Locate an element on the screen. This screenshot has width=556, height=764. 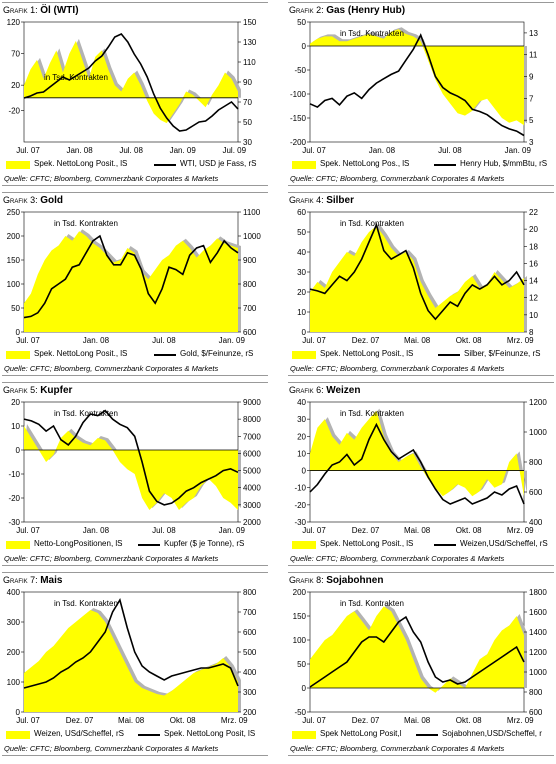
right-tick-label: 1400 is located at coordinates (538, 632).